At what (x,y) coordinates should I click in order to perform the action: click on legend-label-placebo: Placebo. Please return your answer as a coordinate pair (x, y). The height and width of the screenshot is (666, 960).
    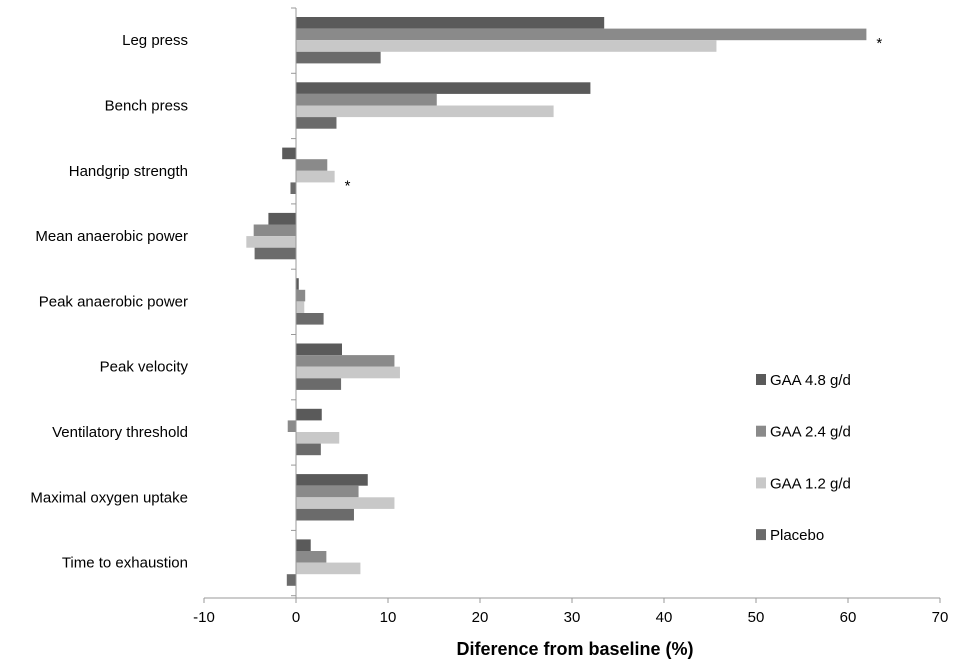
    Looking at the image, I should click on (797, 535).